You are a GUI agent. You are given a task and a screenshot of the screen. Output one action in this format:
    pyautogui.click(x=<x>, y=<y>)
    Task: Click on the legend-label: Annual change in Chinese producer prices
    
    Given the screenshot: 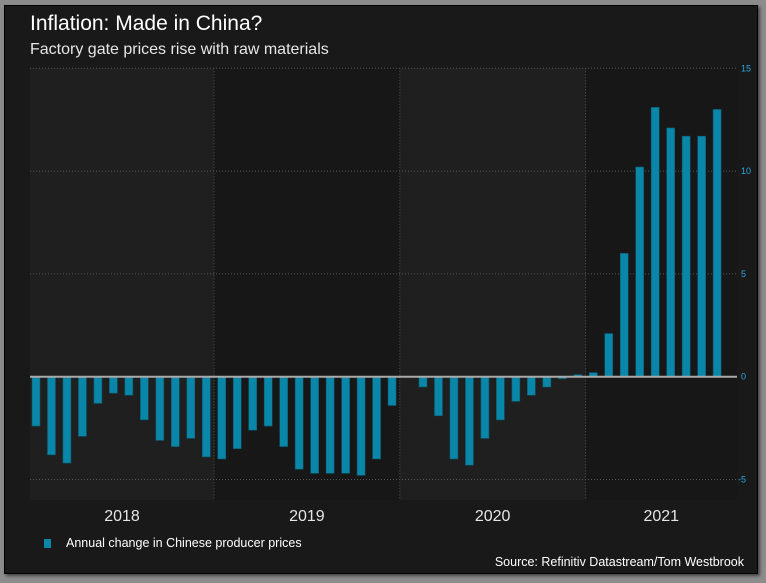 What is the action you would take?
    pyautogui.click(x=184, y=543)
    